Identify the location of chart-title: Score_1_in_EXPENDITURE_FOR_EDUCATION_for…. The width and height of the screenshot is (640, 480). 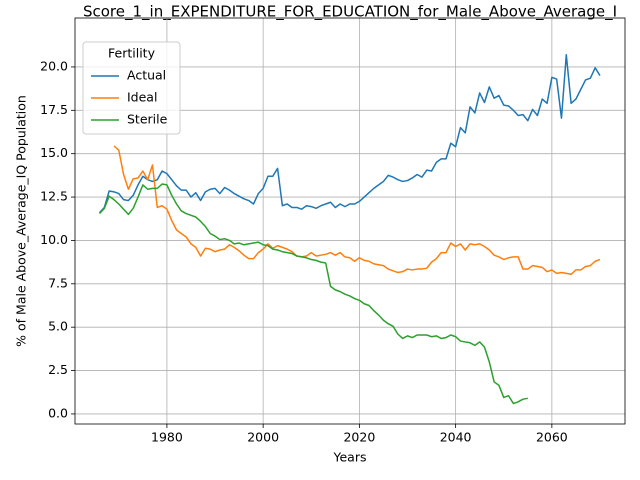
(350, 12).